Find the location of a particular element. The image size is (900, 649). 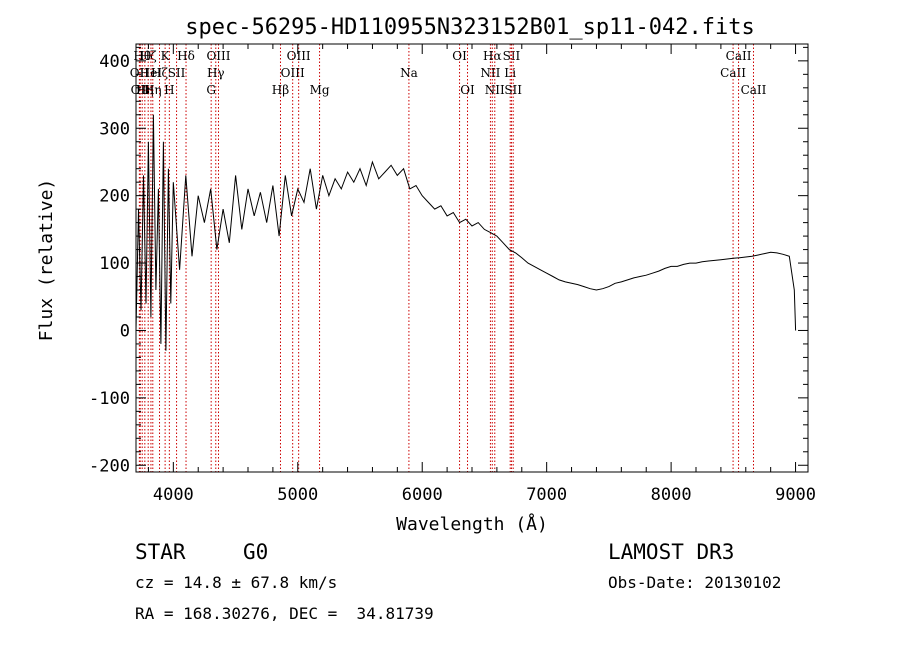

line-marker-label-25: Li is located at coordinates (510, 73).